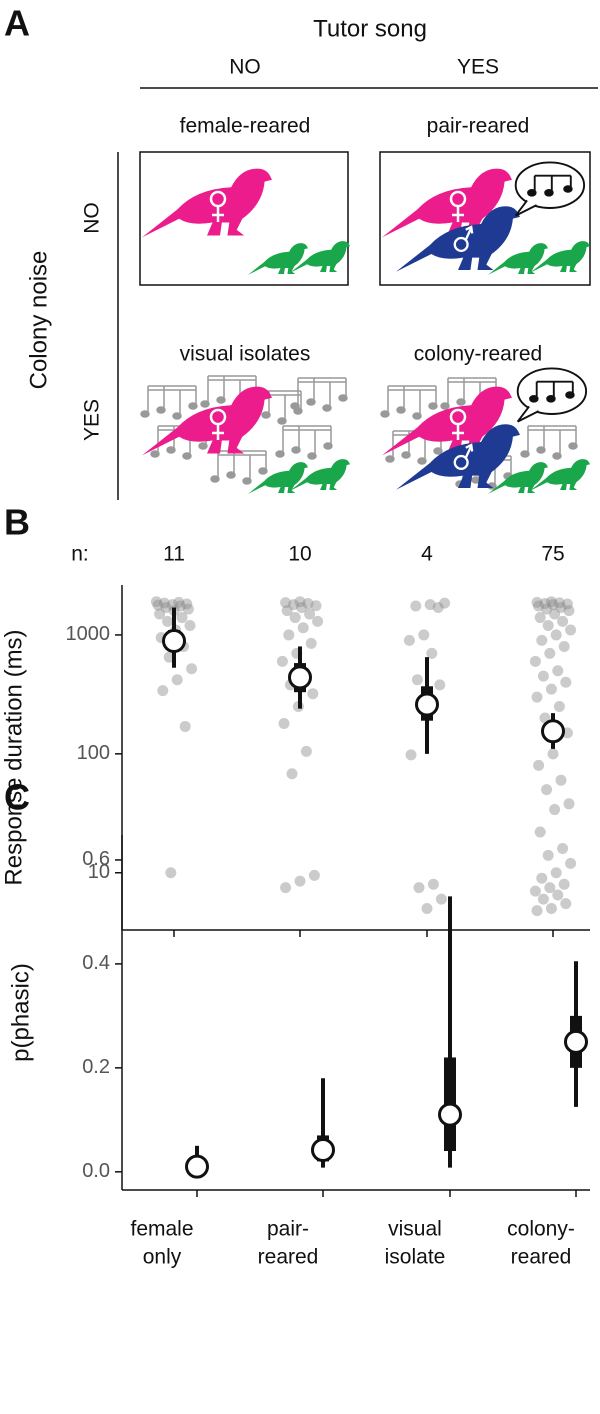  Describe the element at coordinates (541, 1229) in the screenshot. I see `x-tick-label: colony-` at that location.